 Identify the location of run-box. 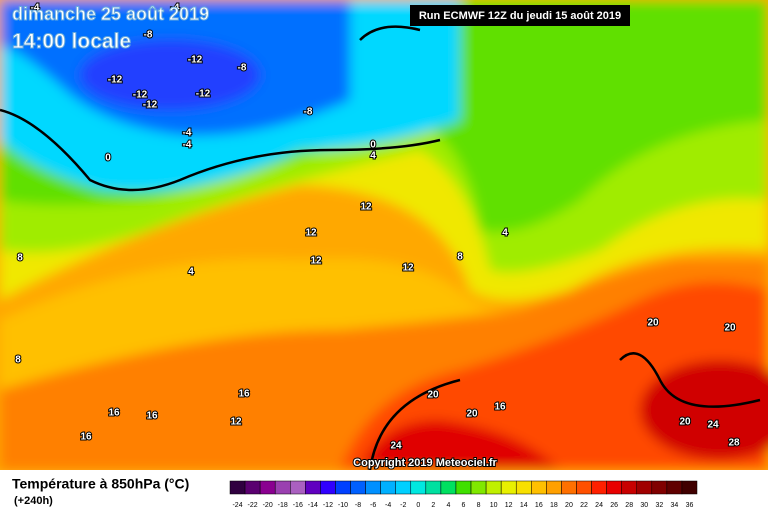
(520, 15).